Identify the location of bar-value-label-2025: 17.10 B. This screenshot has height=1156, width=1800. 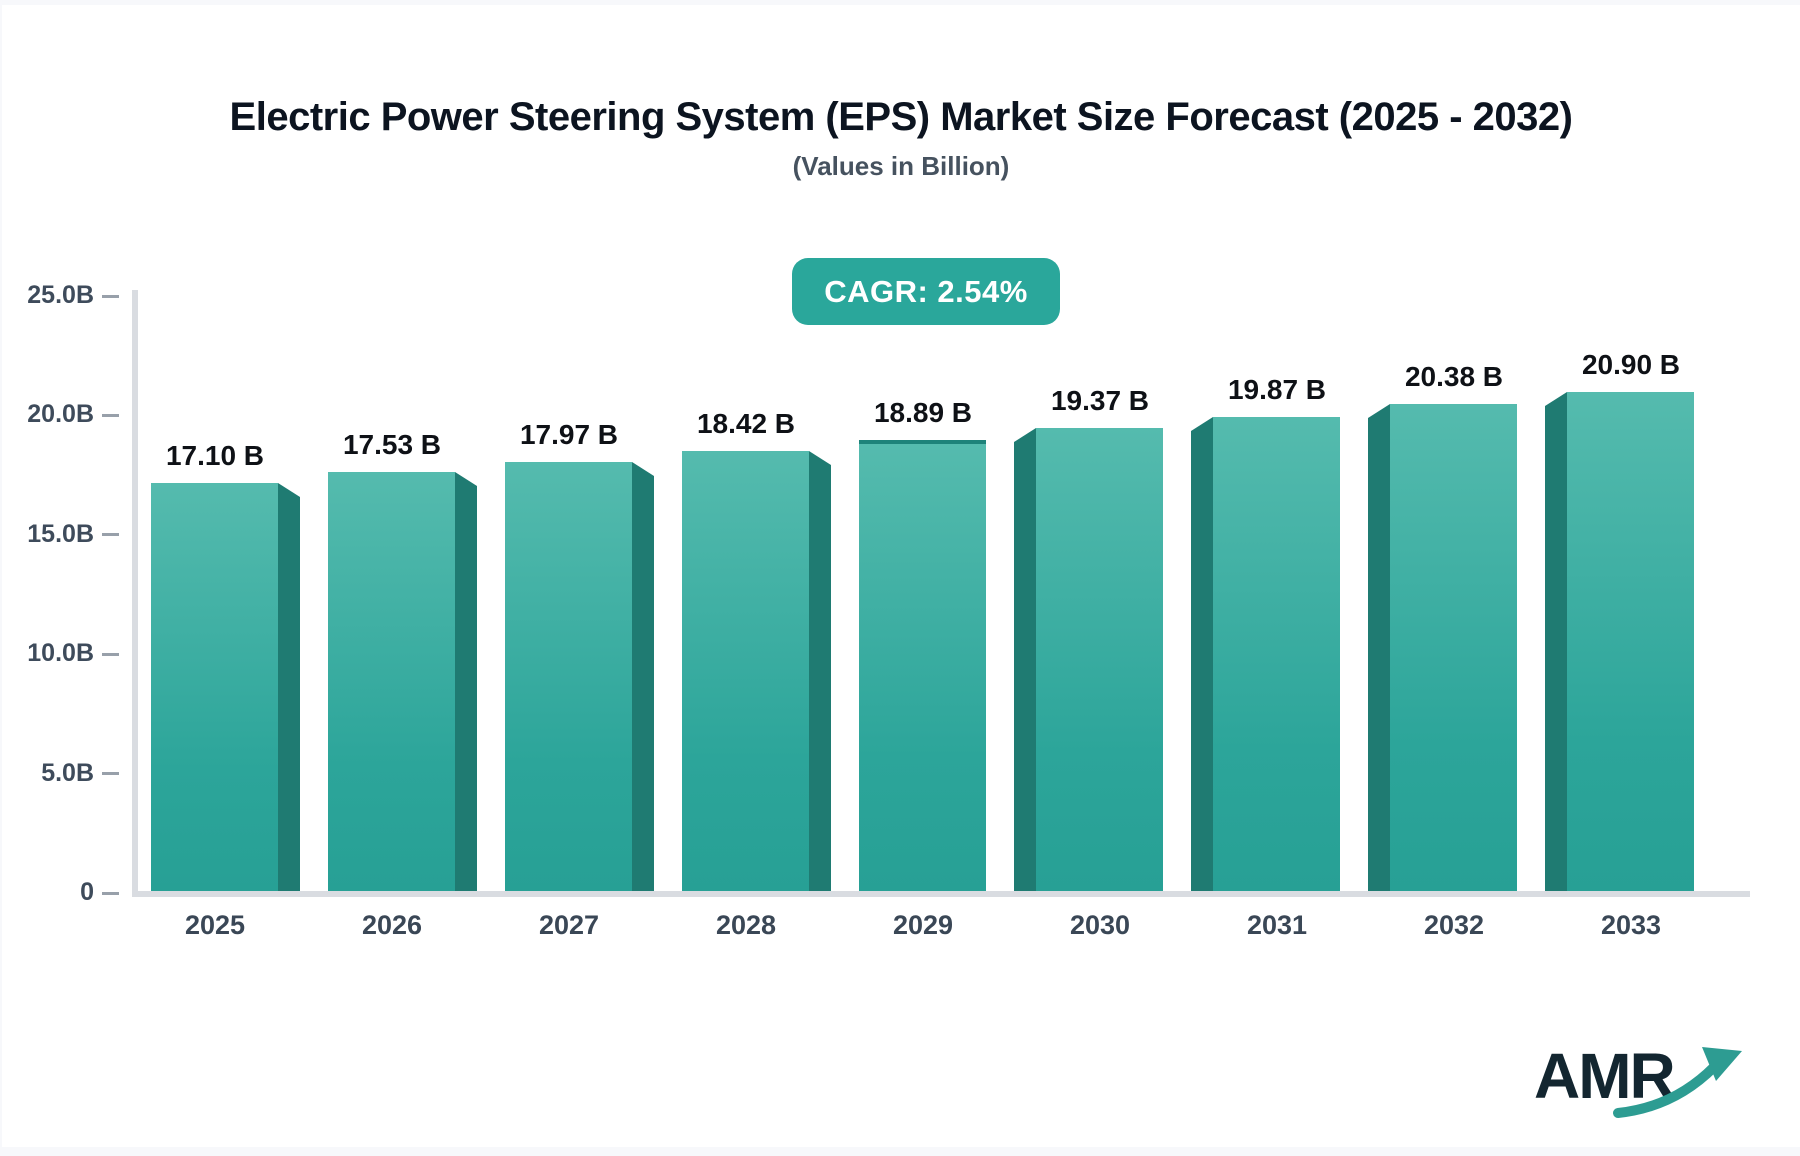
(215, 455).